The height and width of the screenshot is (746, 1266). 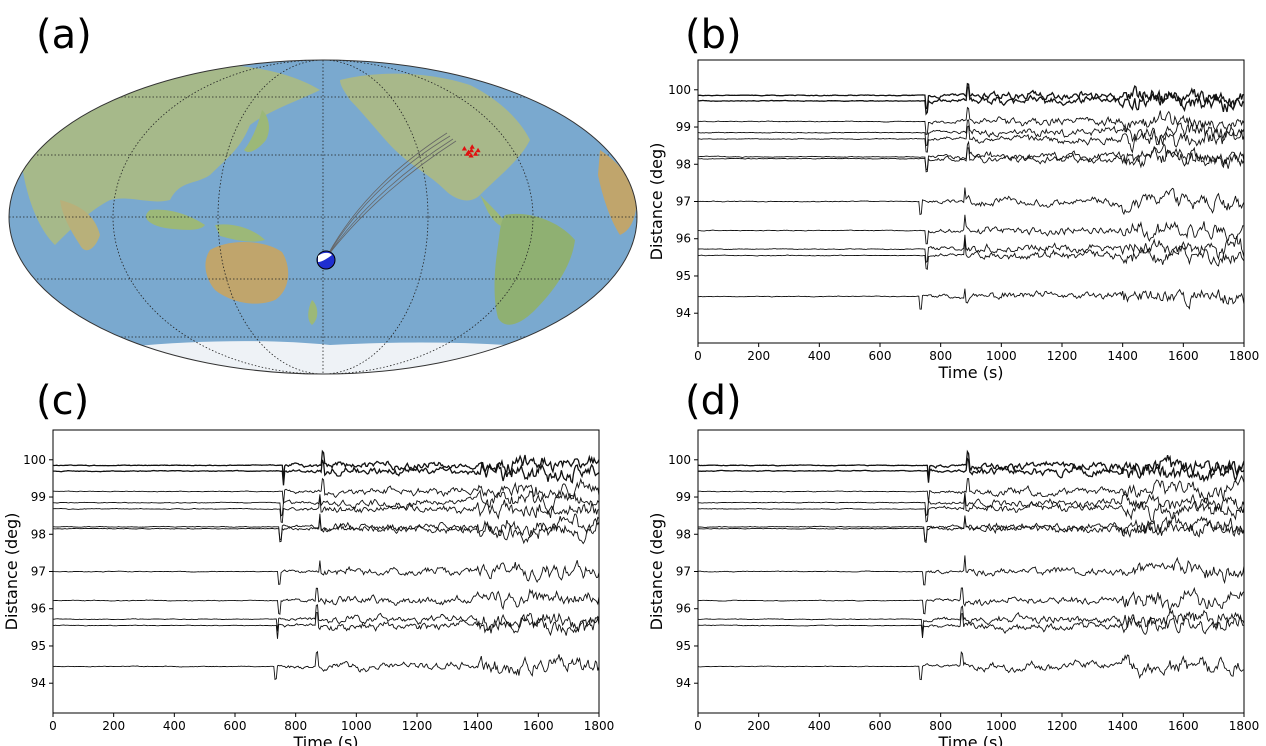 I want to click on land-south-america, so click(x=534, y=269).